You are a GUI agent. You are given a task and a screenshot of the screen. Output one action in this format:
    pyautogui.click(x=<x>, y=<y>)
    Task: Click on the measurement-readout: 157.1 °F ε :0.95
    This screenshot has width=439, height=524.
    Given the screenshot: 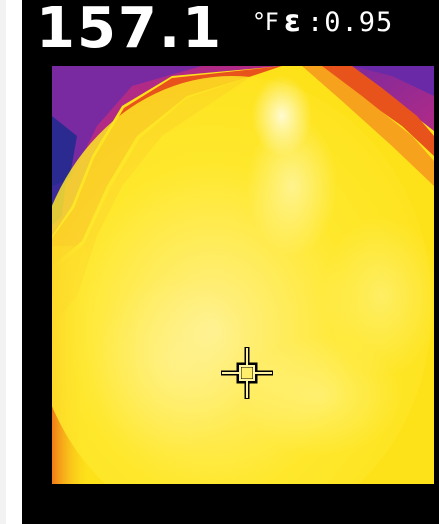 What is the action you would take?
    pyautogui.click(x=230, y=31)
    